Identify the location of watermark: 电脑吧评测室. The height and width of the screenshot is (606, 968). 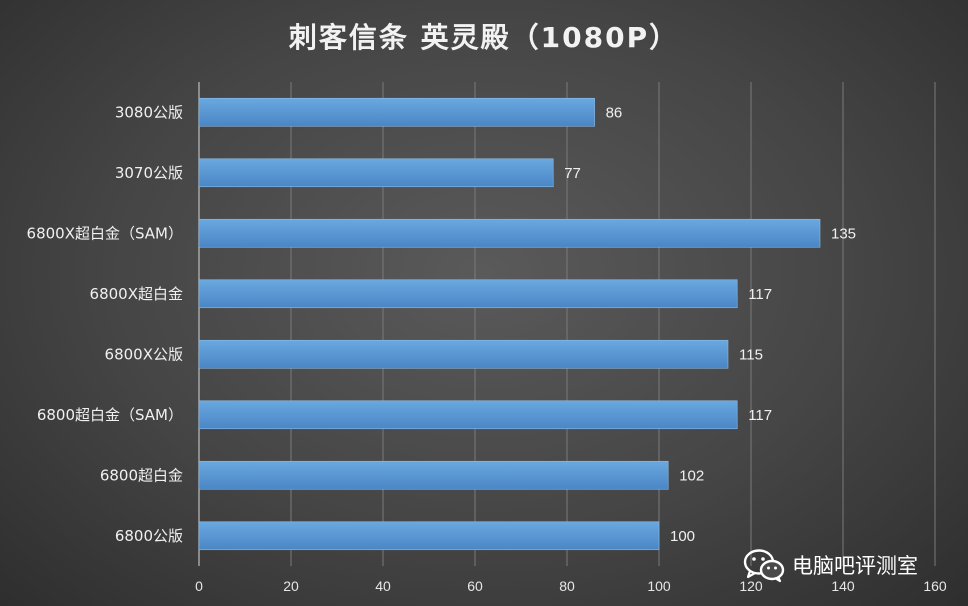
(830, 565).